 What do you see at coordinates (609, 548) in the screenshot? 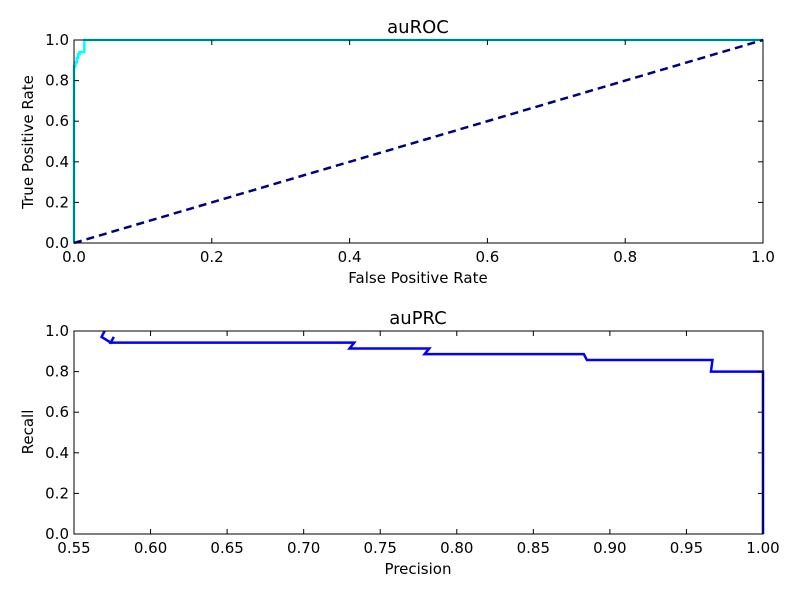
I see `x-tick-label: 0.90` at bounding box center [609, 548].